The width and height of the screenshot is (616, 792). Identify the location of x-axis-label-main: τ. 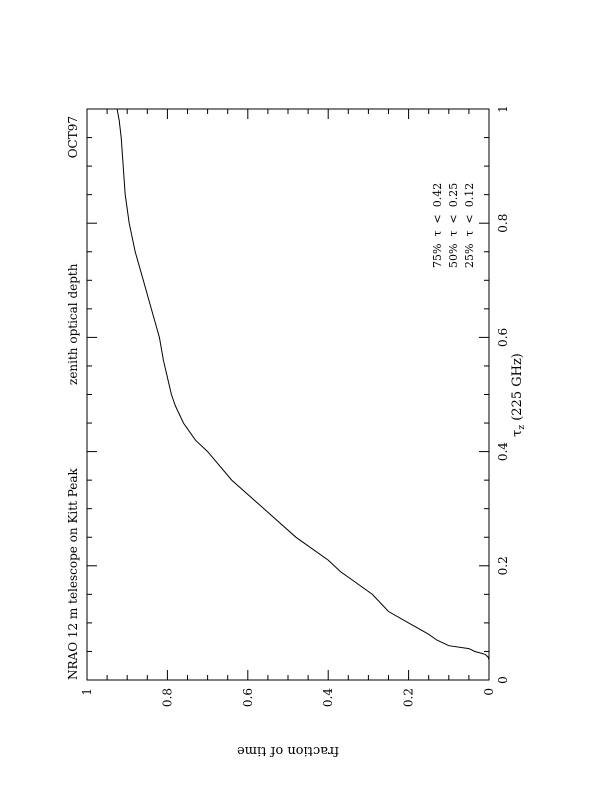
(517, 433).